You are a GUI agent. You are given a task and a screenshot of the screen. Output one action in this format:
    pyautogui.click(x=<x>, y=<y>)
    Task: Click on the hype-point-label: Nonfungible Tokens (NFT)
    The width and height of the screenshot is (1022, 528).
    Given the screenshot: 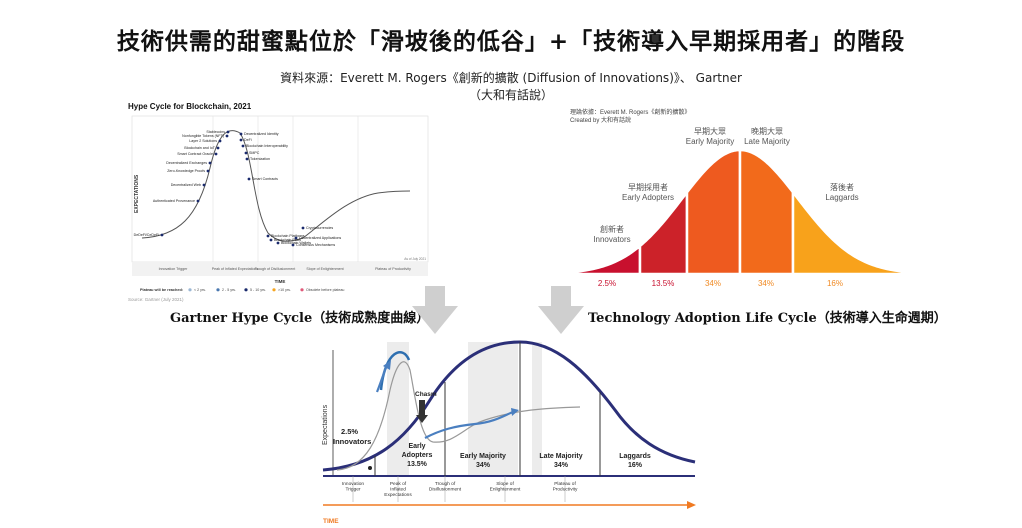 What is the action you would take?
    pyautogui.click(x=203, y=136)
    